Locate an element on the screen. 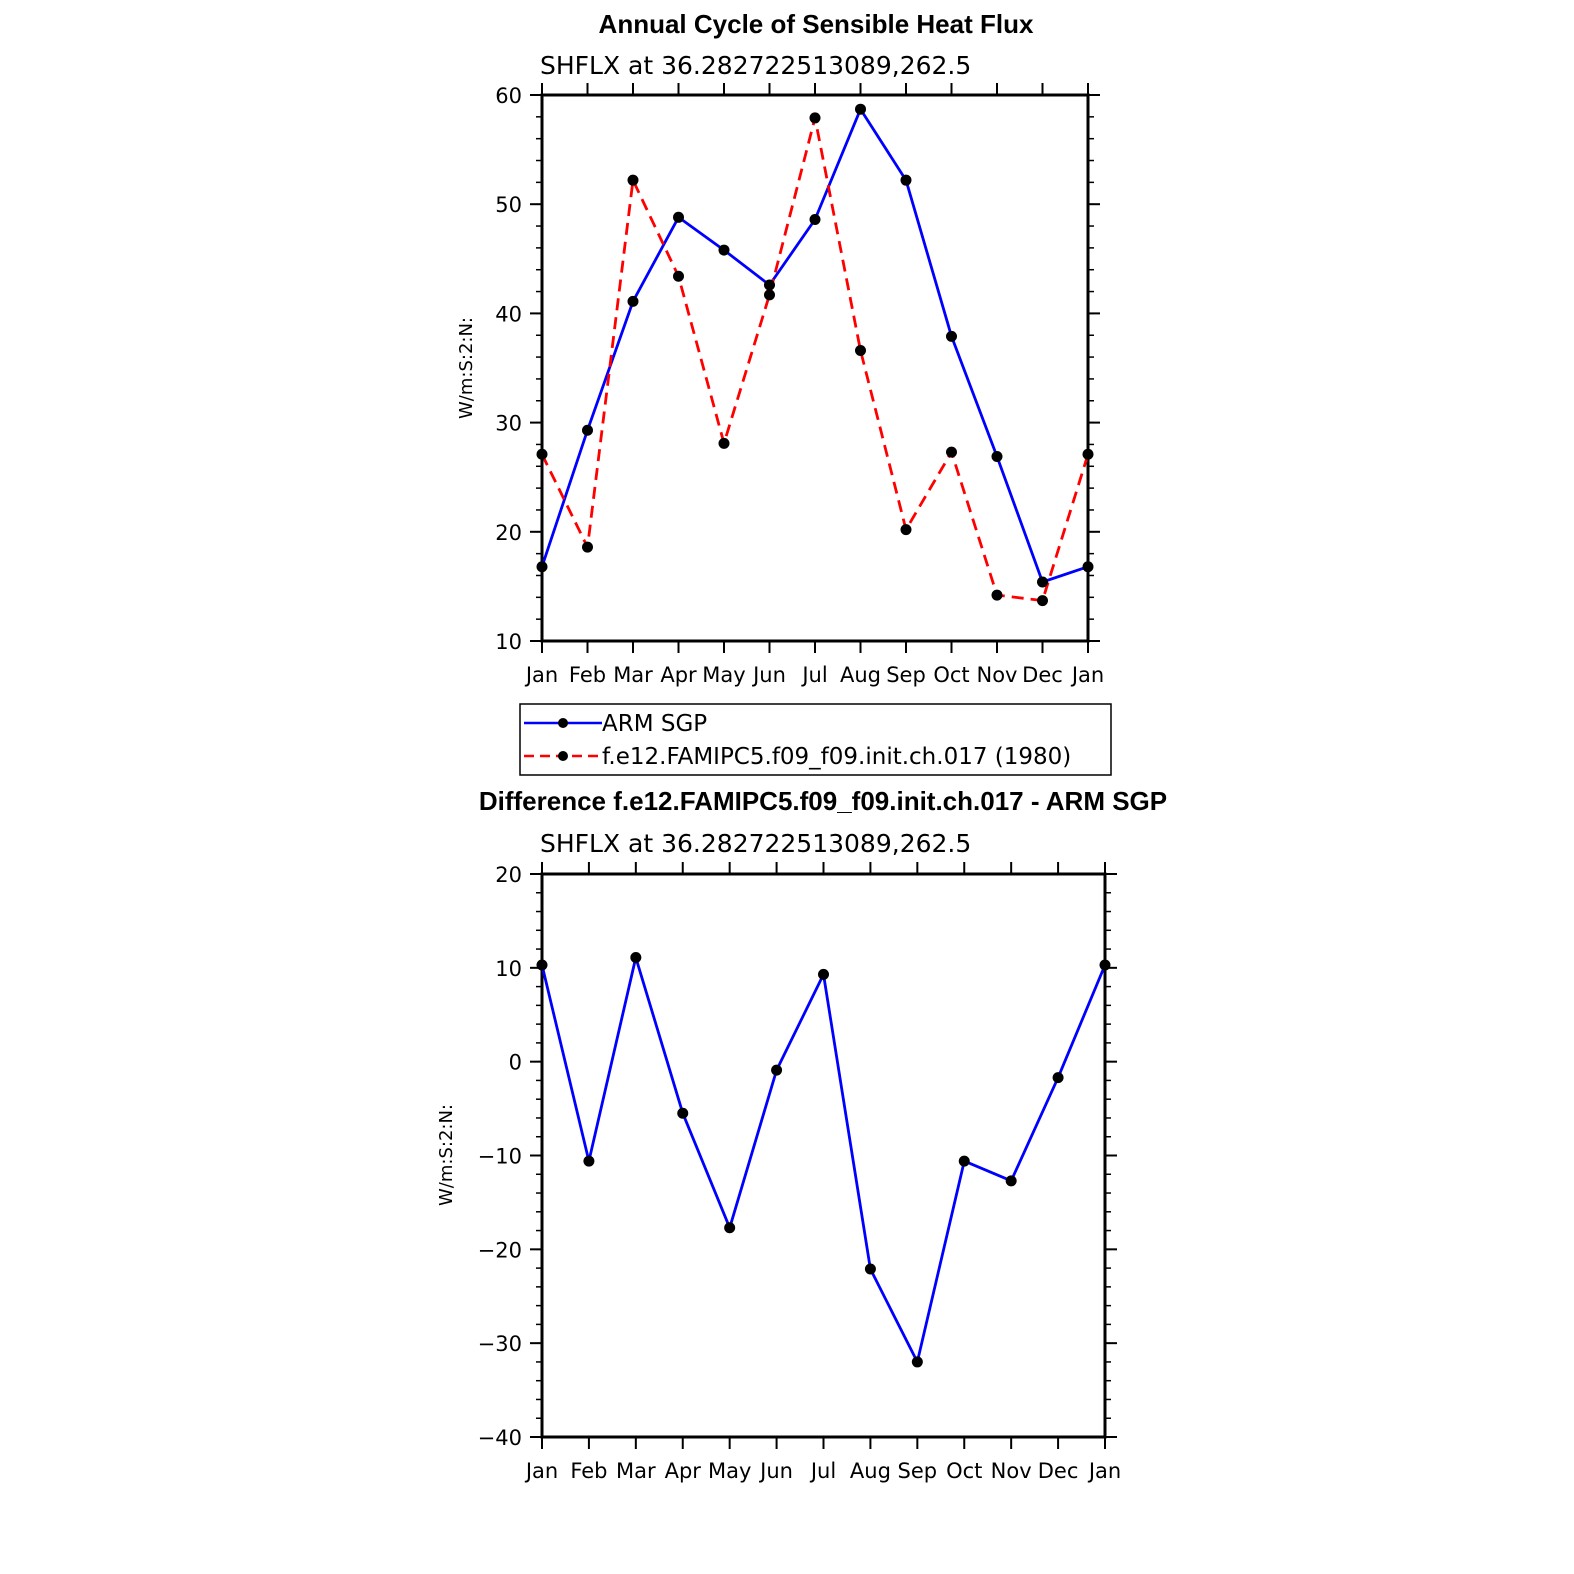 This screenshot has height=1574, width=1574. legend-arm-marker is located at coordinates (563, 723).